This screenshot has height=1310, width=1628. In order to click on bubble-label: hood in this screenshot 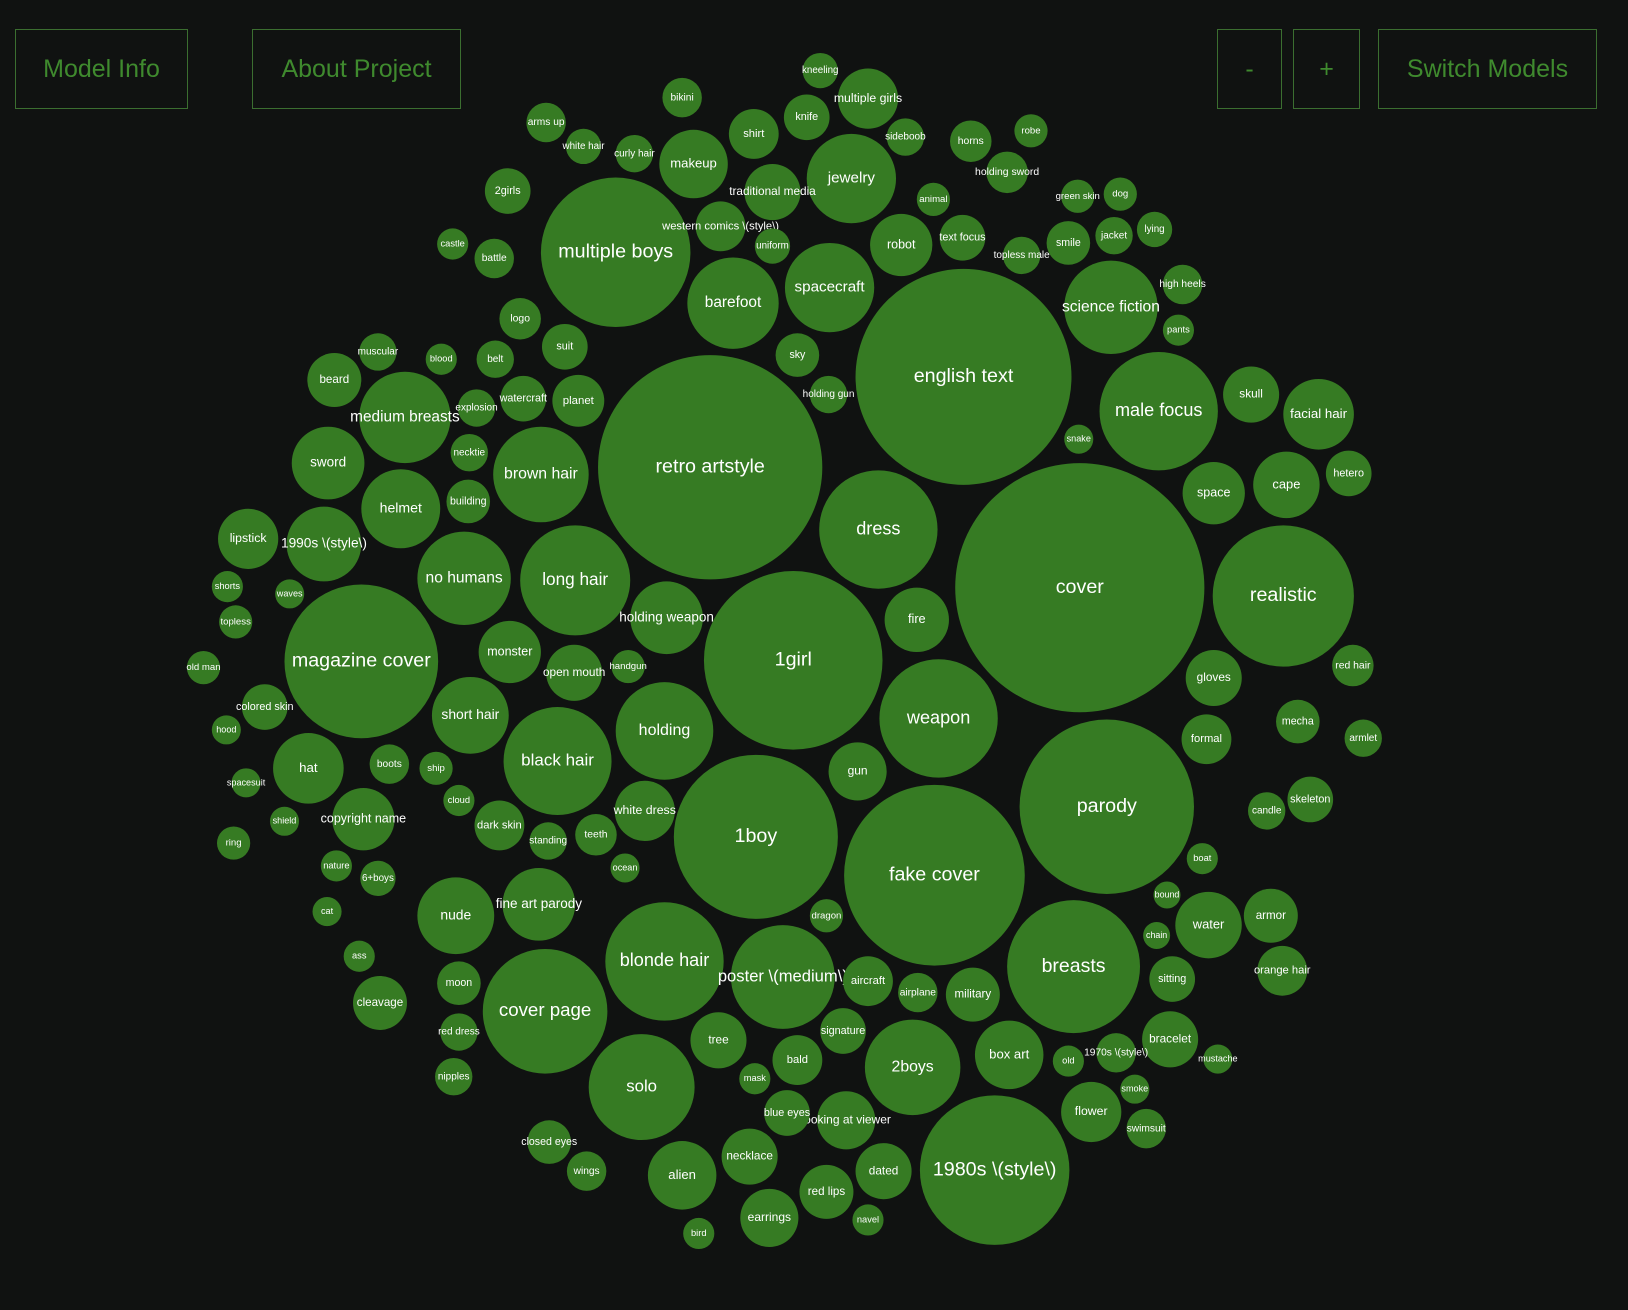, I will do `click(226, 729)`.